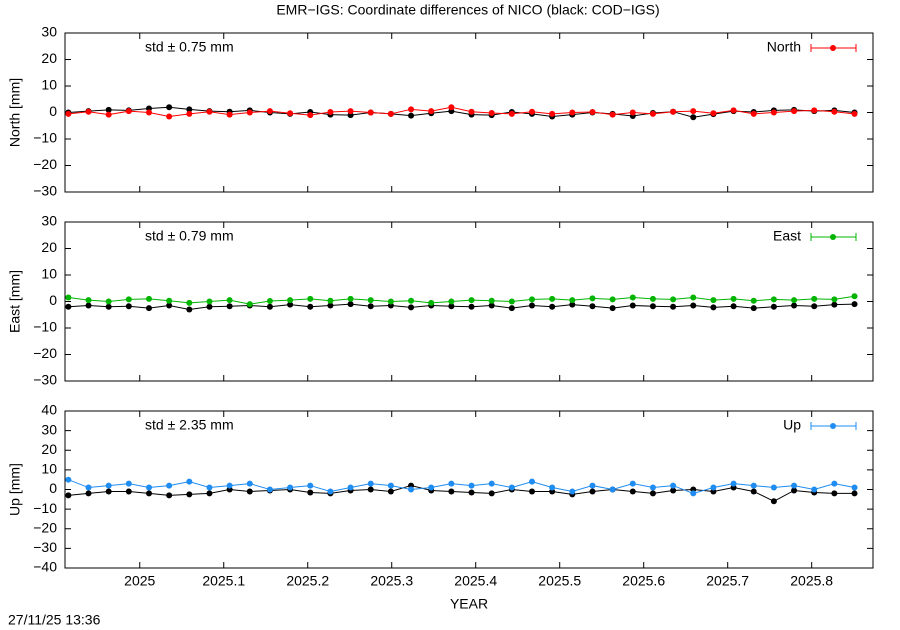 The width and height of the screenshot is (900, 630). What do you see at coordinates (223, 581) in the screenshot?
I see `x-tick-label: 2025.1` at bounding box center [223, 581].